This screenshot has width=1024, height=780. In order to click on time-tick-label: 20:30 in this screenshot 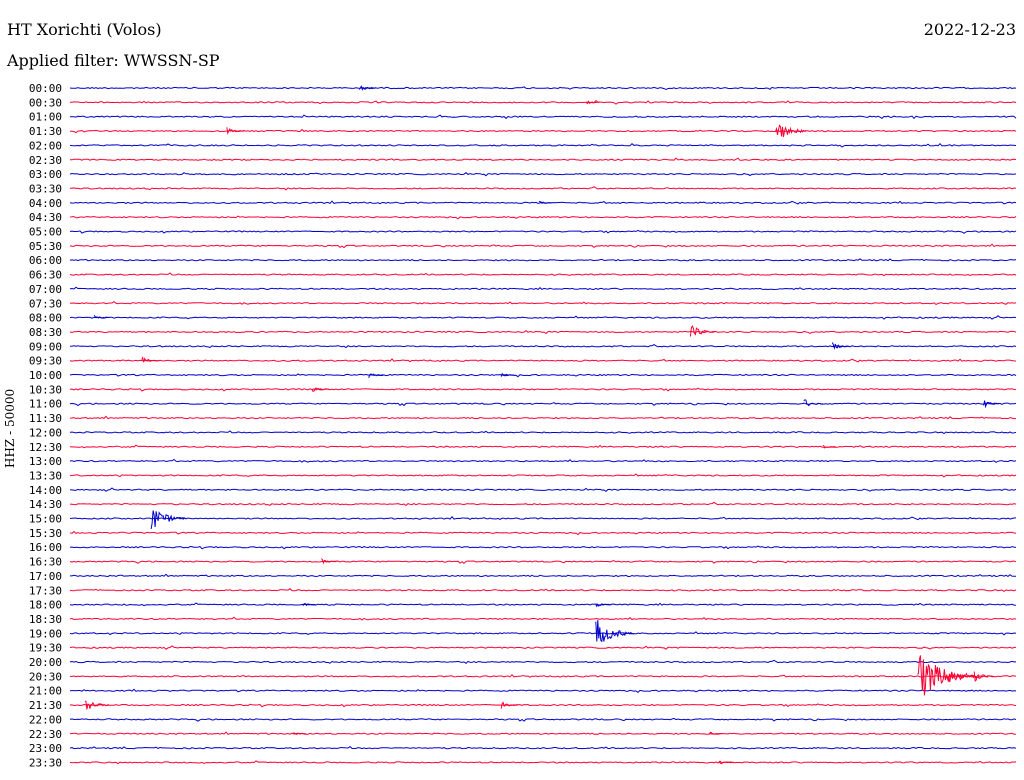, I will do `click(45, 676)`.